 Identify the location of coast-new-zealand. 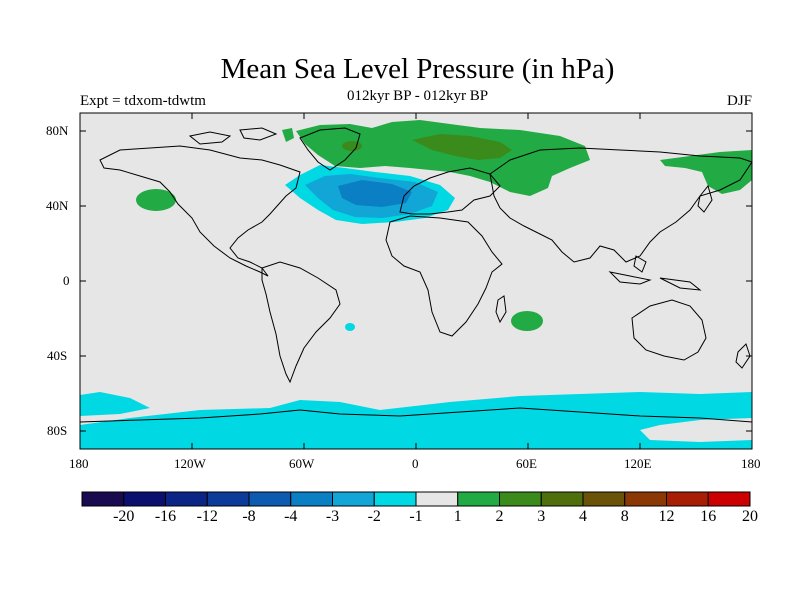
(743, 356).